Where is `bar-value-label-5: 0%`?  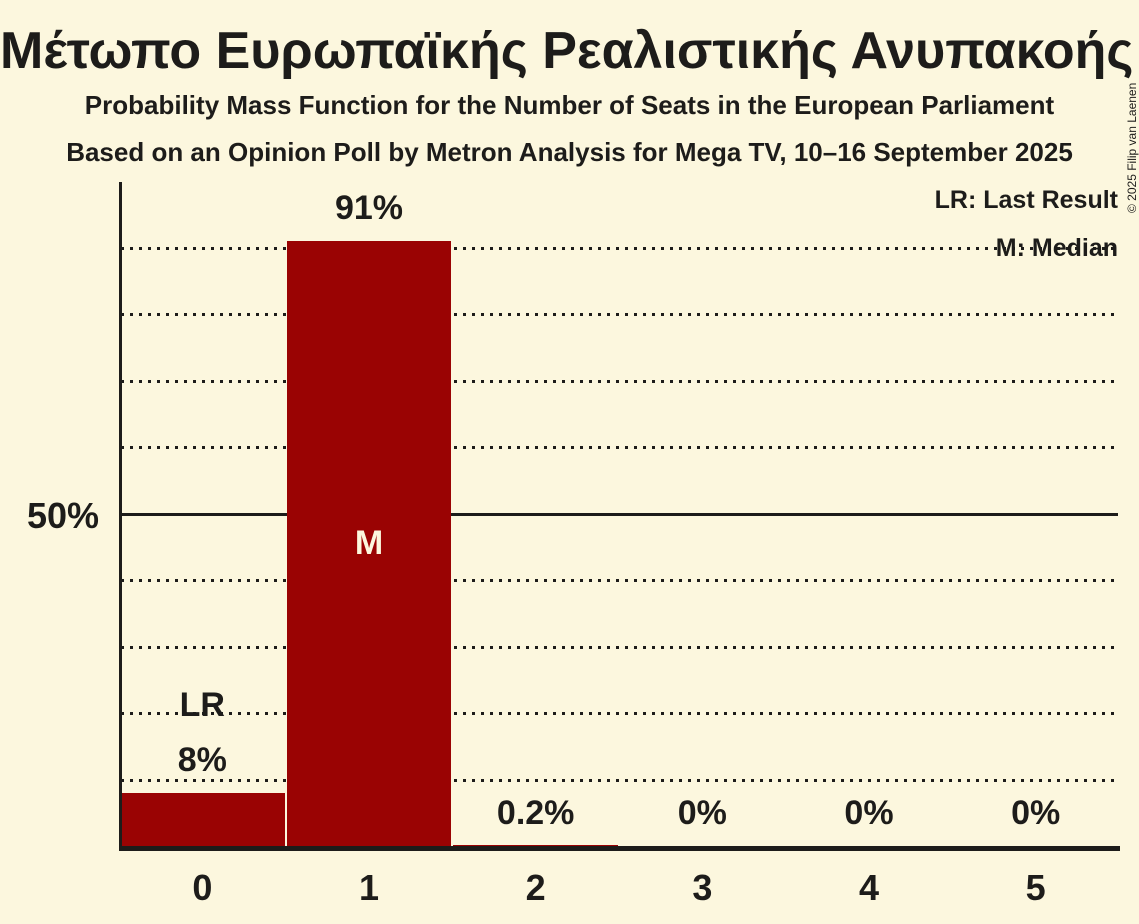 bar-value-label-5: 0% is located at coordinates (1036, 813).